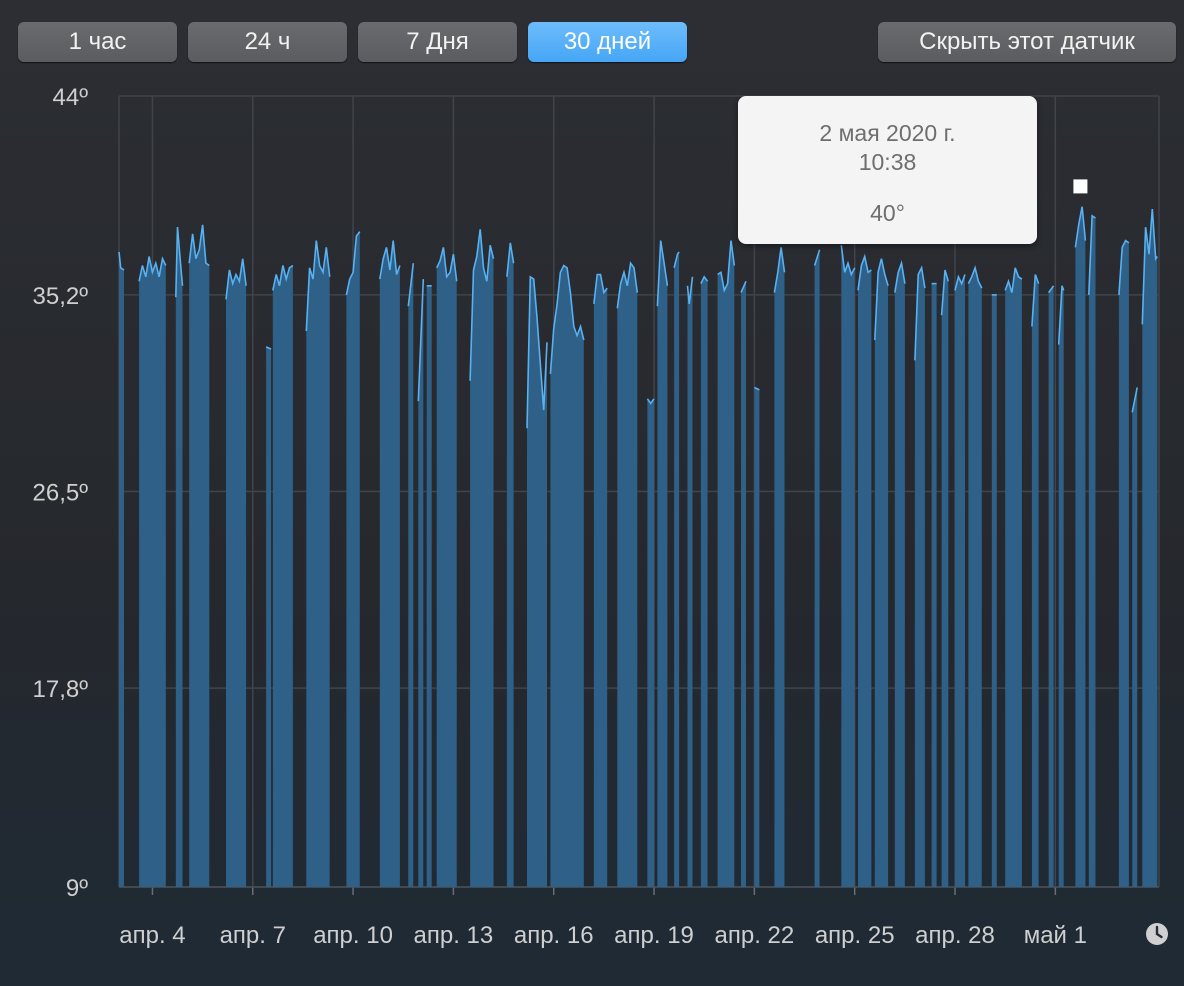 The width and height of the screenshot is (1184, 986). I want to click on x-tick-label: апр. 16, so click(554, 935).